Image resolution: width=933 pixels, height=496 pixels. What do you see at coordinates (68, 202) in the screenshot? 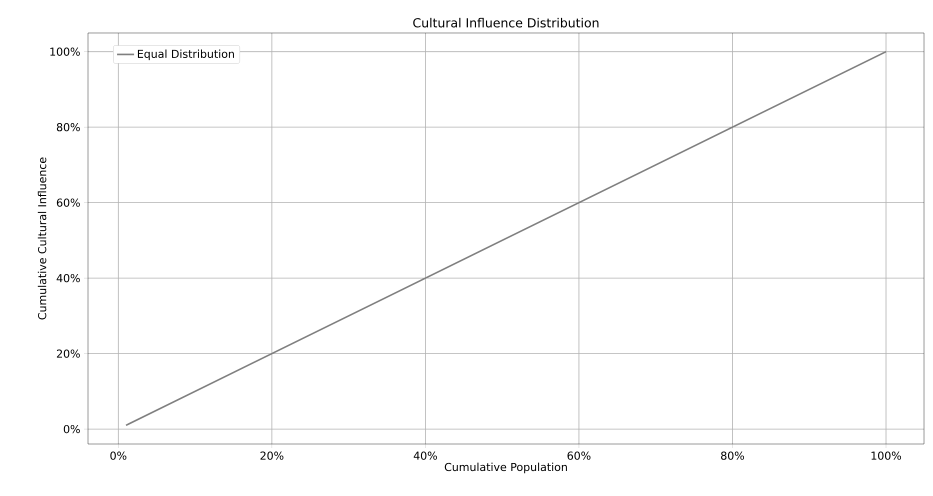
I see `y-tick-label: 60%` at bounding box center [68, 202].